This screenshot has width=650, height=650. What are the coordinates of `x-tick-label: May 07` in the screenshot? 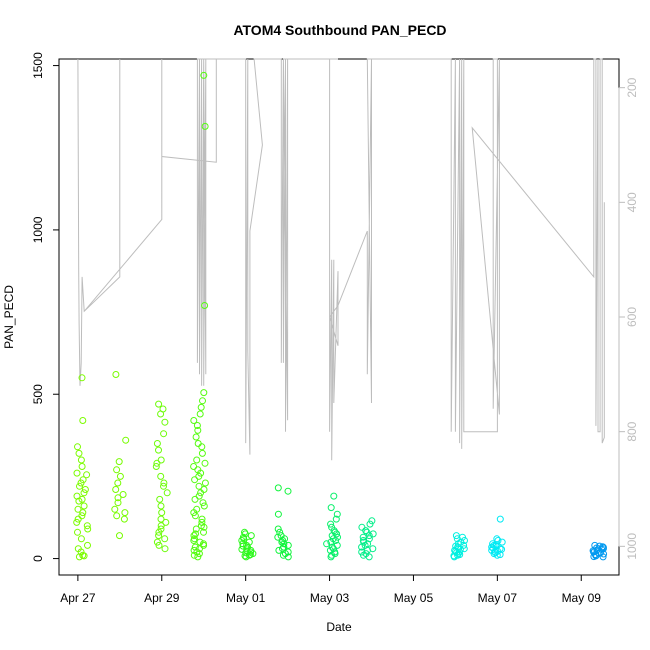 It's located at (498, 598).